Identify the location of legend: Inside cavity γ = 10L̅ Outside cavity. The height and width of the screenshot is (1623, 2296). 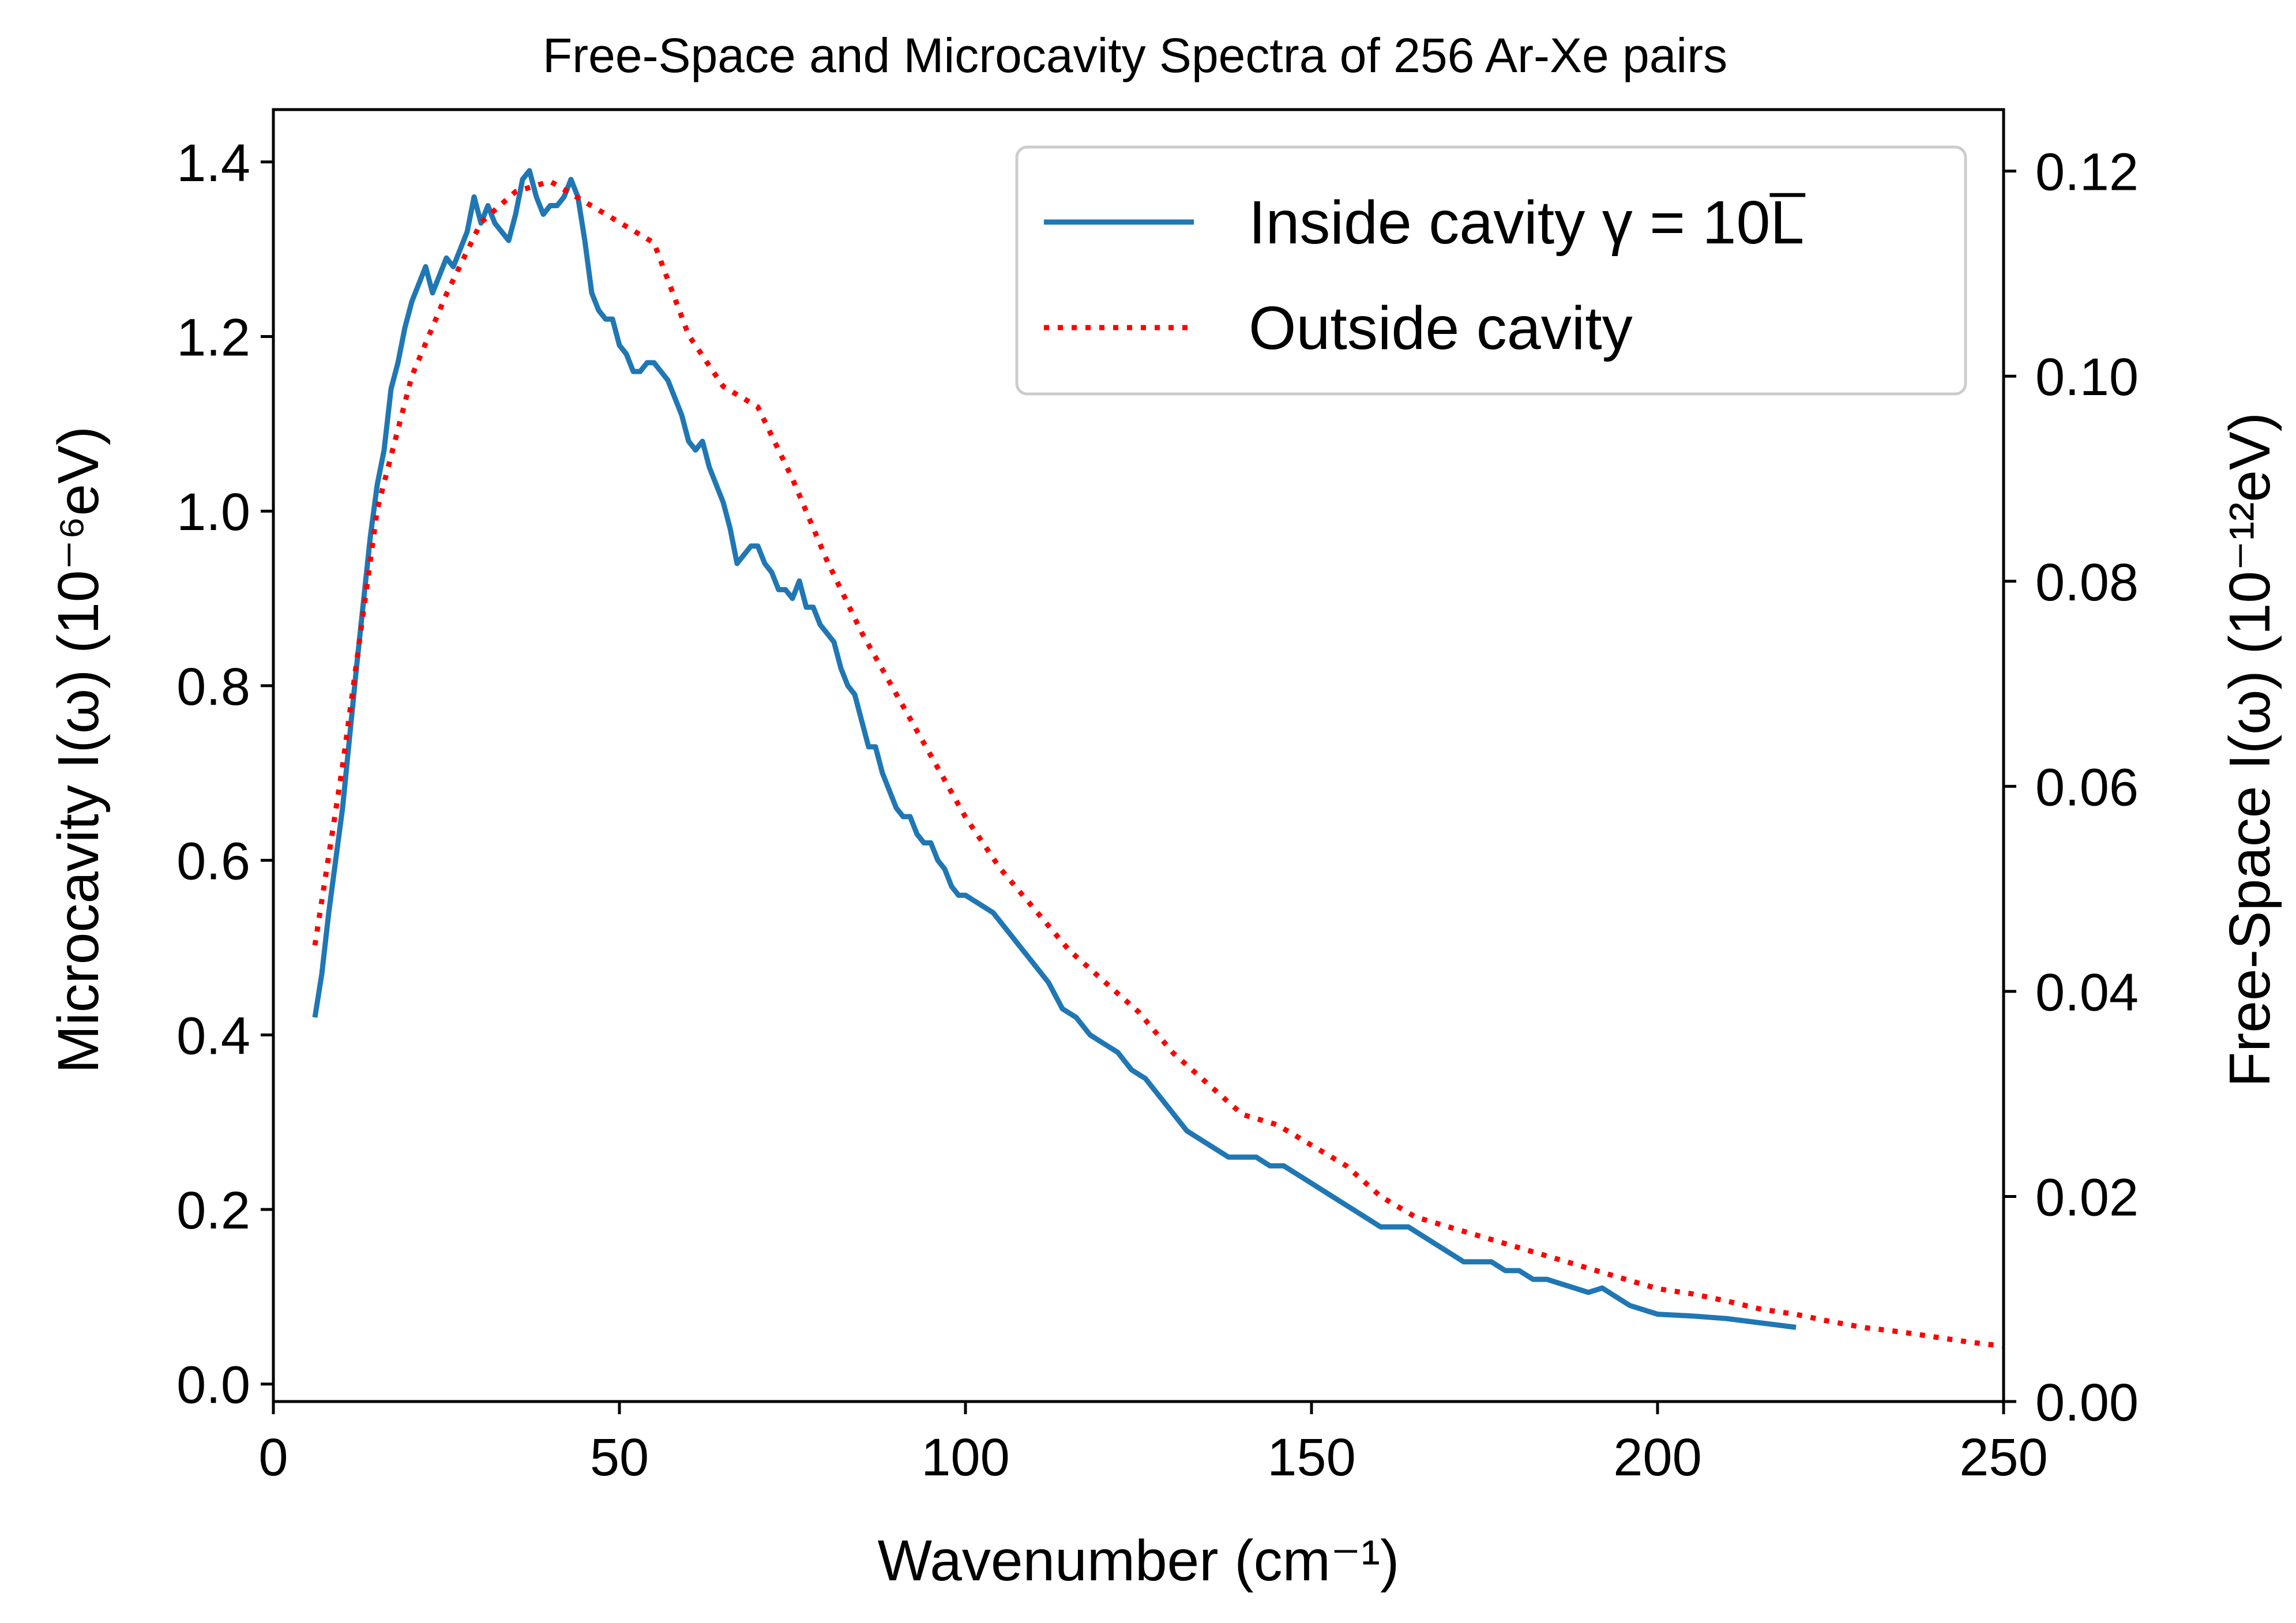
(1491, 270).